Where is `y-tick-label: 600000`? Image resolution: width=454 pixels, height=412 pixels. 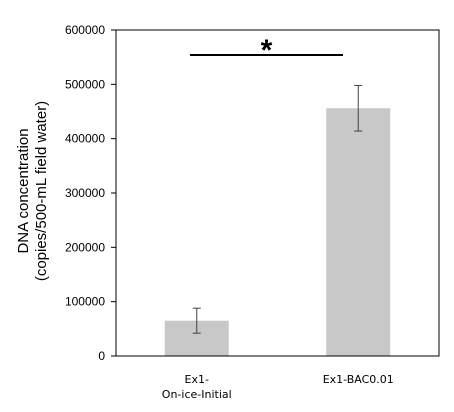 y-tick-label: 600000 is located at coordinates (85, 30).